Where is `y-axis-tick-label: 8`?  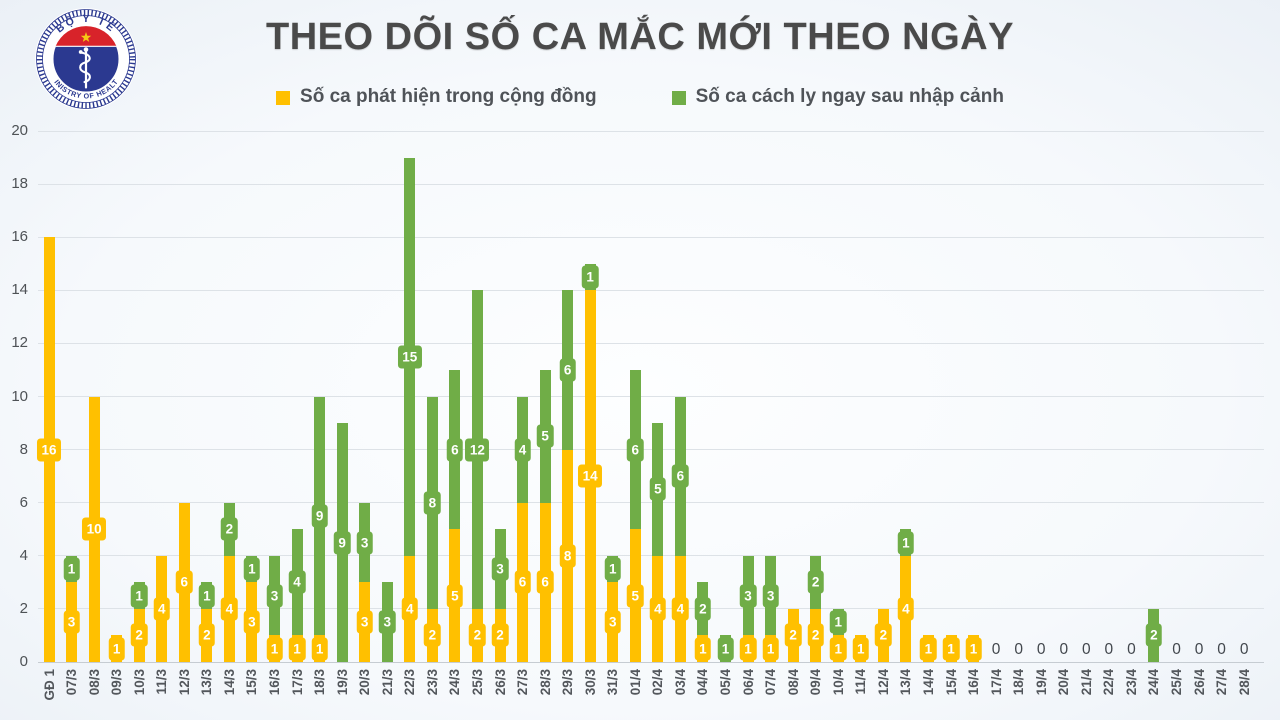 y-axis-tick-label: 8 is located at coordinates (23, 449).